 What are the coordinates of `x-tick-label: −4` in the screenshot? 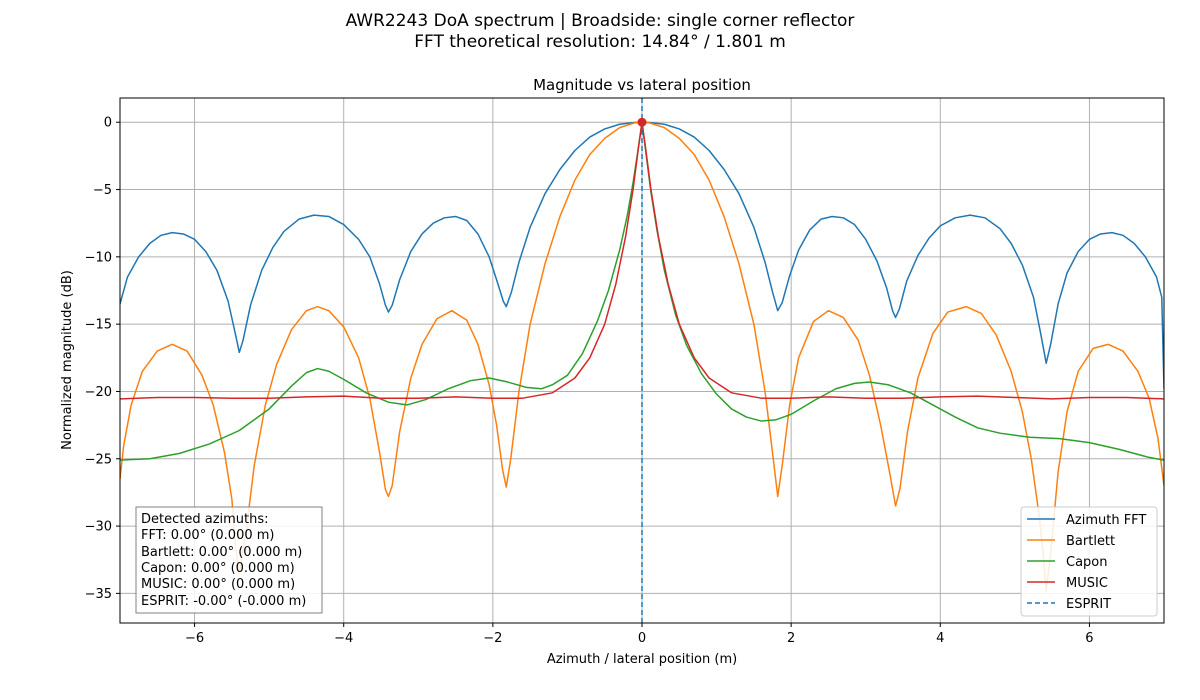 It's located at (343, 638).